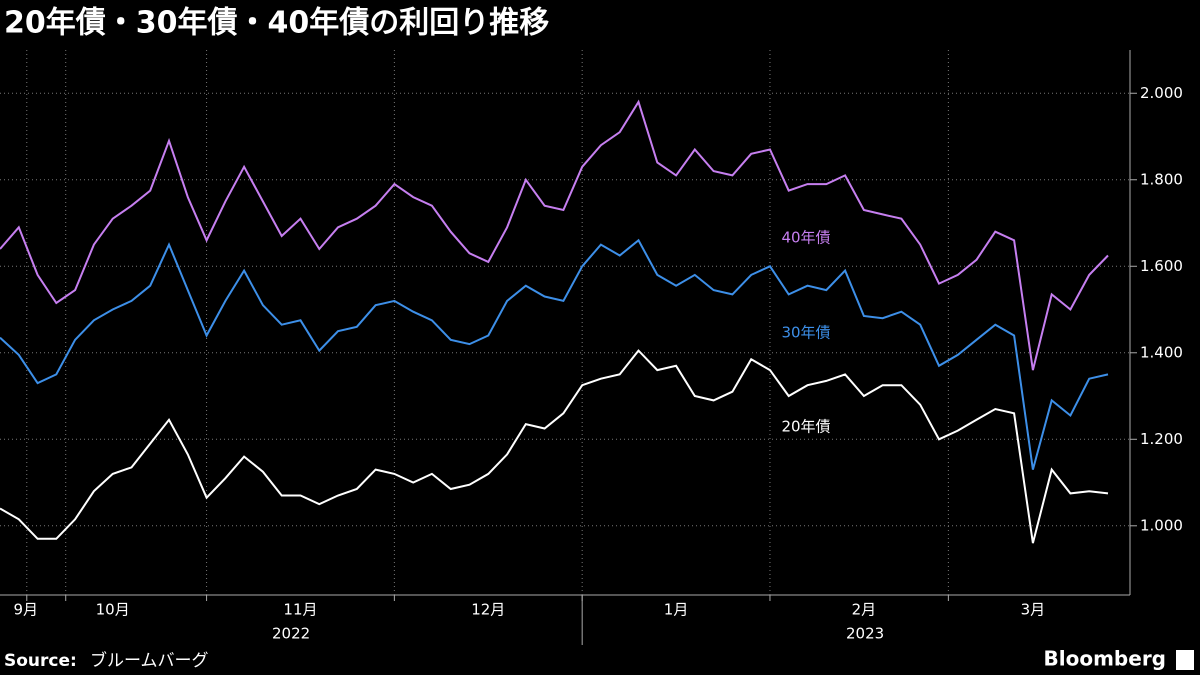 The image size is (1200, 675). I want to click on x-tick-label: 2月, so click(864, 610).